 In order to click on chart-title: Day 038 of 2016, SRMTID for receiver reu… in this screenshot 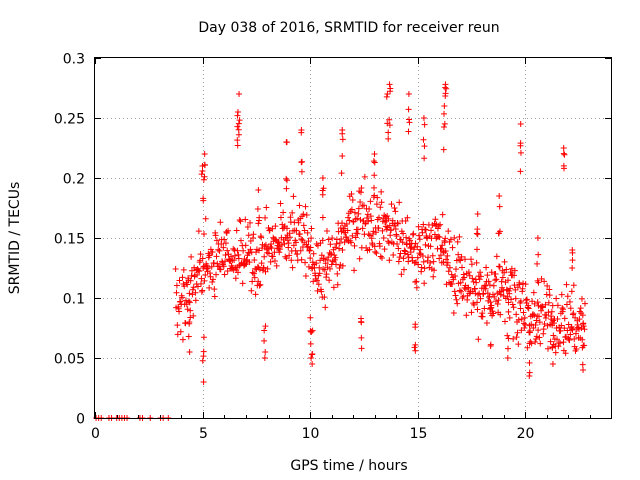, I will do `click(348, 28)`.